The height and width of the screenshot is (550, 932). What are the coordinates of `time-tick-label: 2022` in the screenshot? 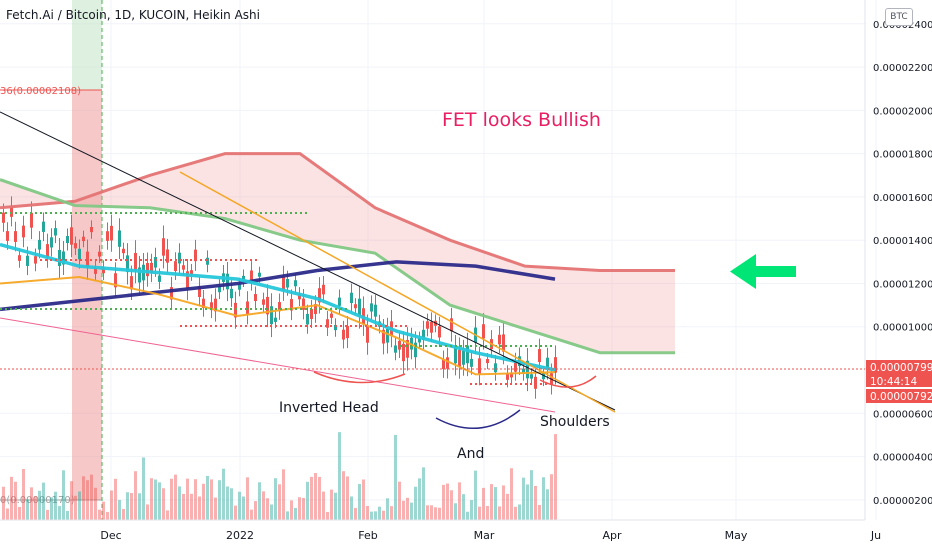 It's located at (240, 535).